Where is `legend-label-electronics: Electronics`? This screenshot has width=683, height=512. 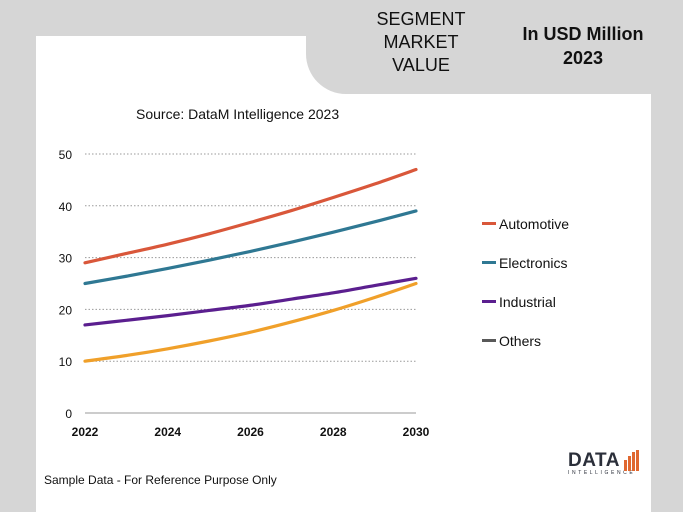
legend-label-electronics: Electronics is located at coordinates (533, 262).